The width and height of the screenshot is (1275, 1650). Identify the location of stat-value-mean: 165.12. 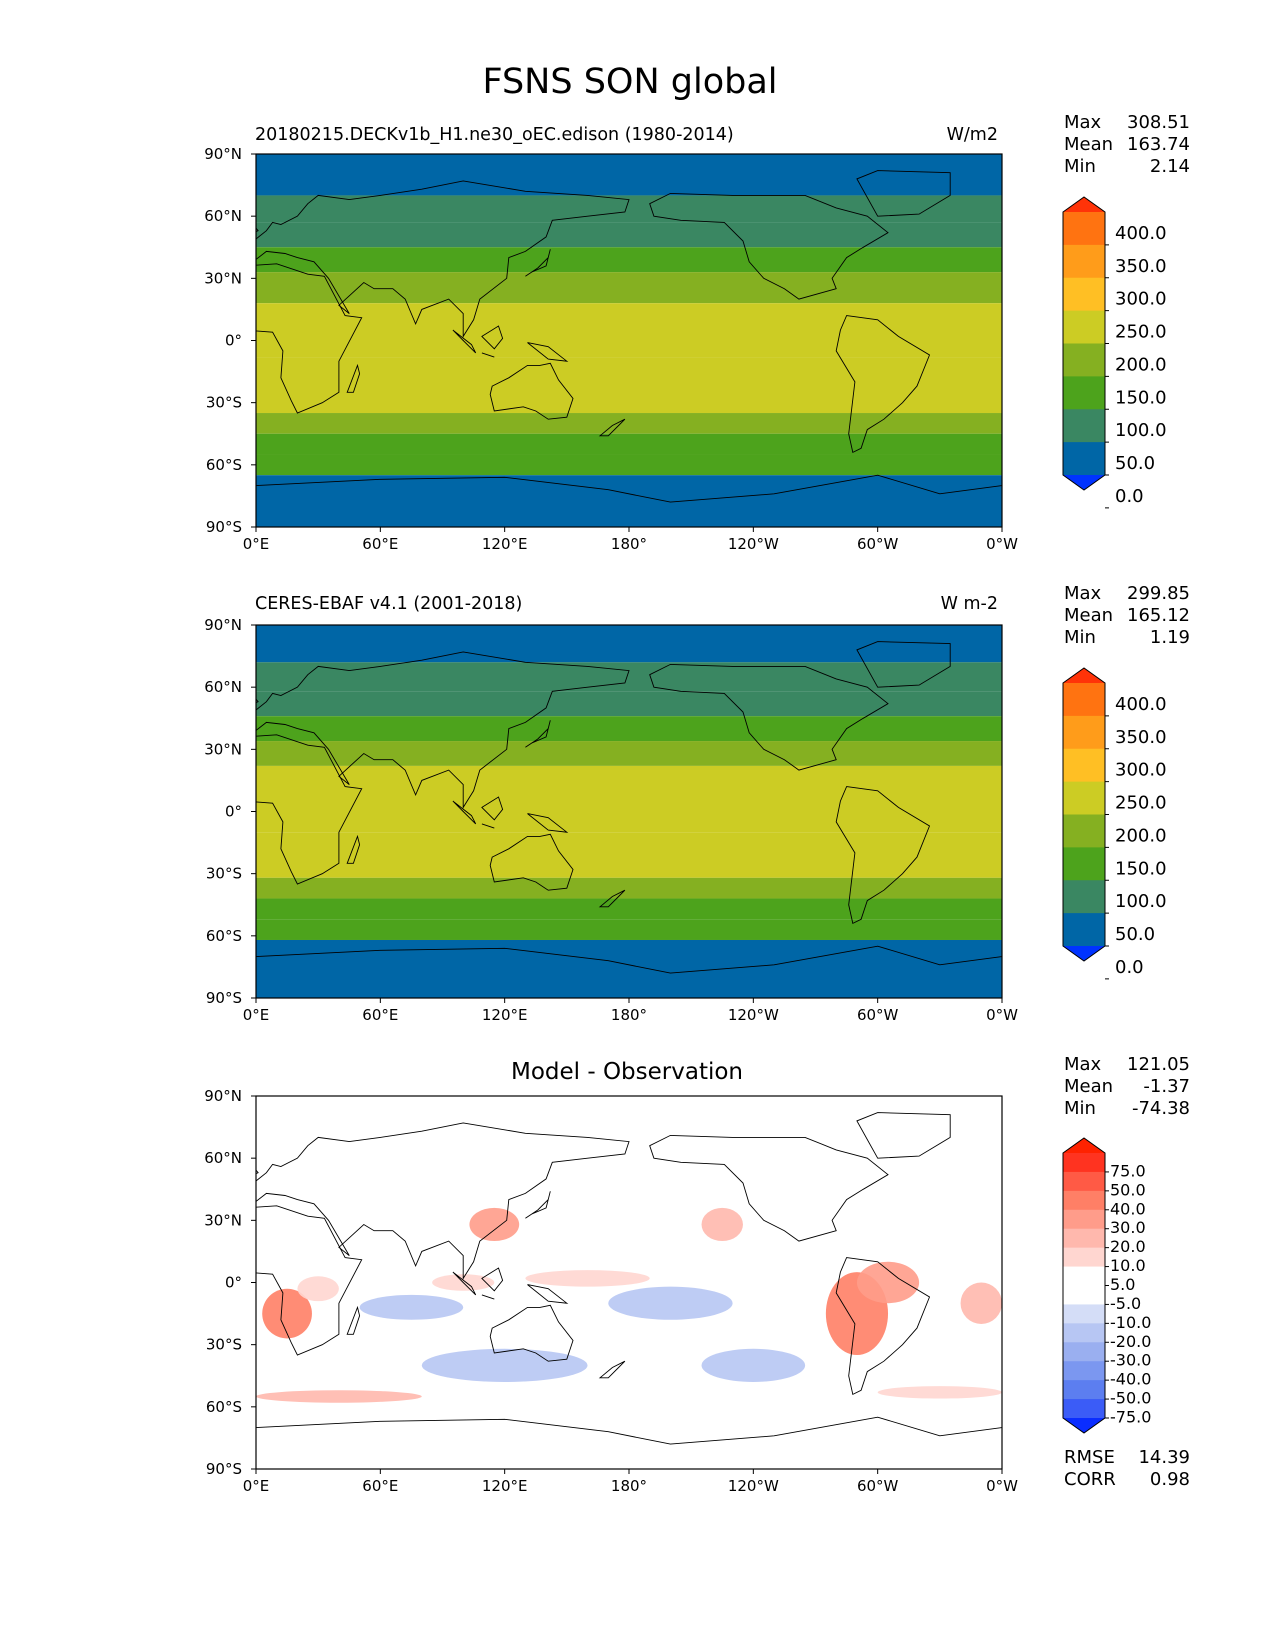
(1158, 615).